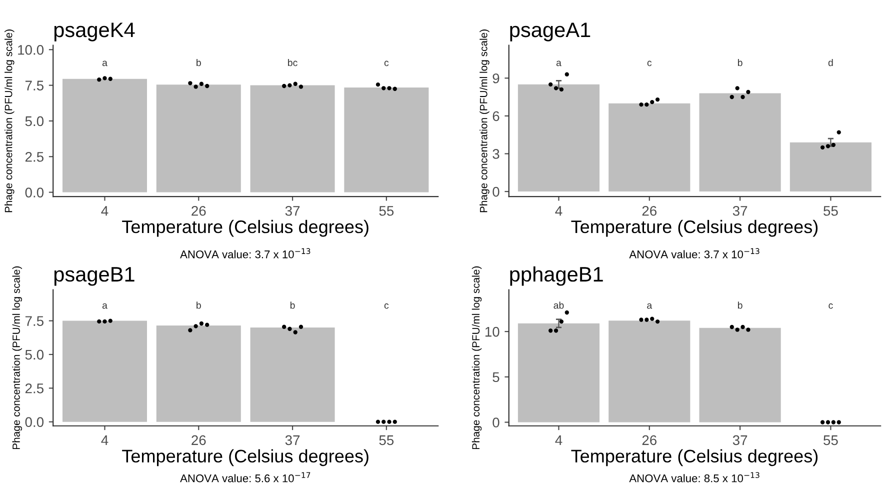  Describe the element at coordinates (94, 32) in the screenshot. I see `chart-title: psageK4` at that location.